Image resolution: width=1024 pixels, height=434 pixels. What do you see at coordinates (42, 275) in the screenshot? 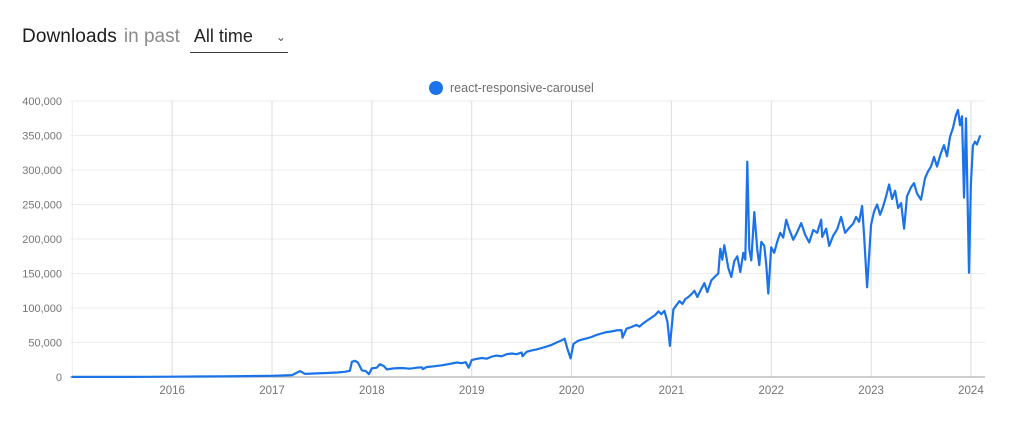
I see `y-axis-tick-label: 150,000` at bounding box center [42, 275].